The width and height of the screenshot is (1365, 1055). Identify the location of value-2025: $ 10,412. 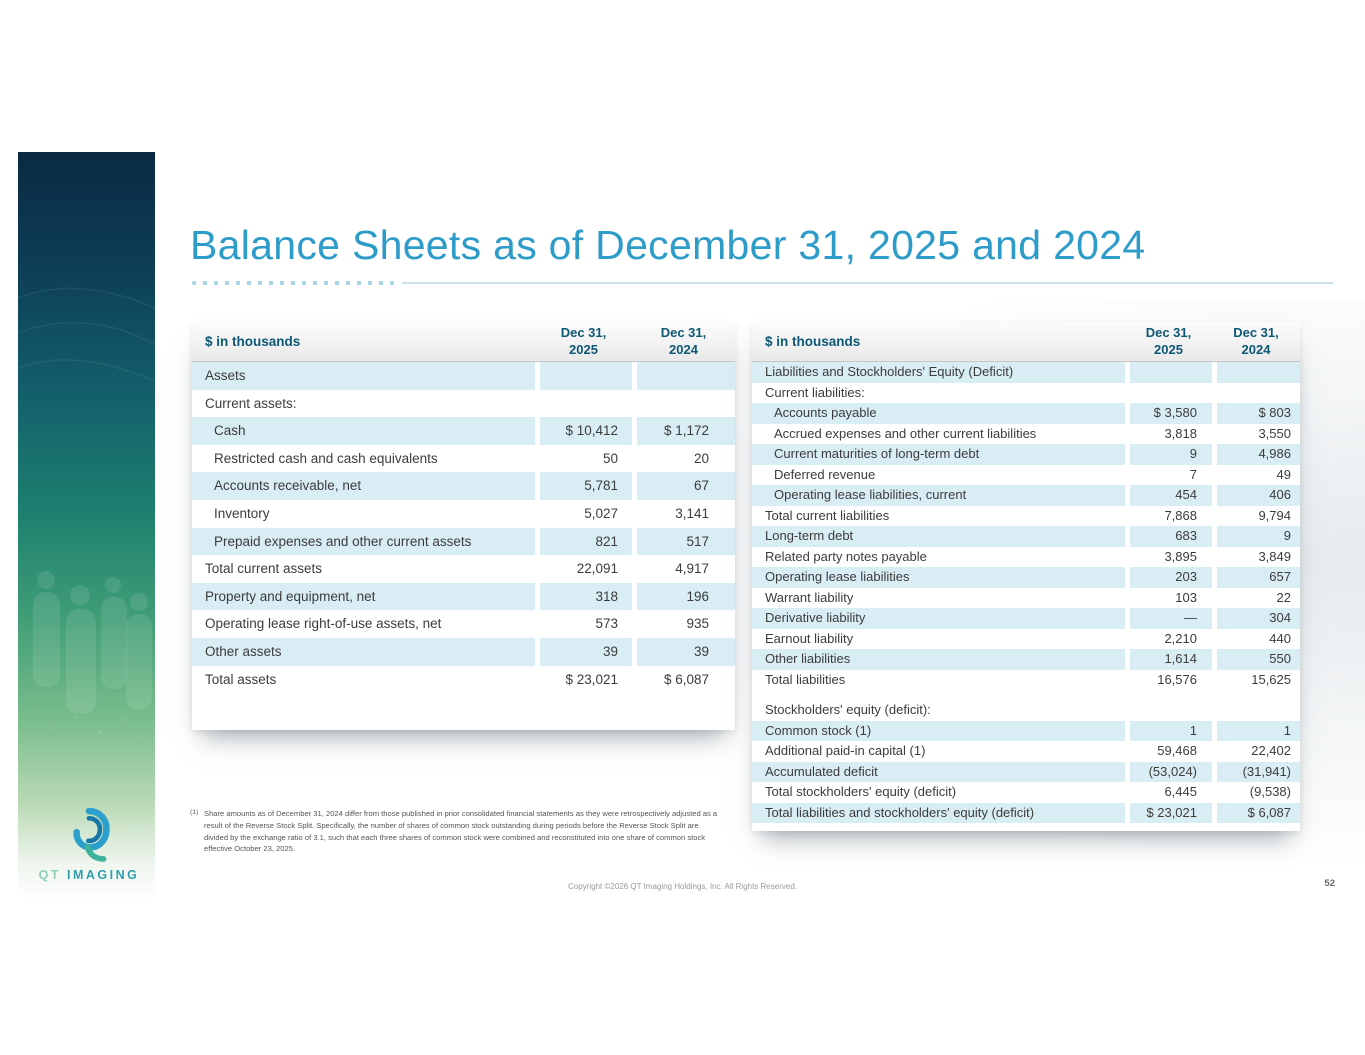
(586, 431).